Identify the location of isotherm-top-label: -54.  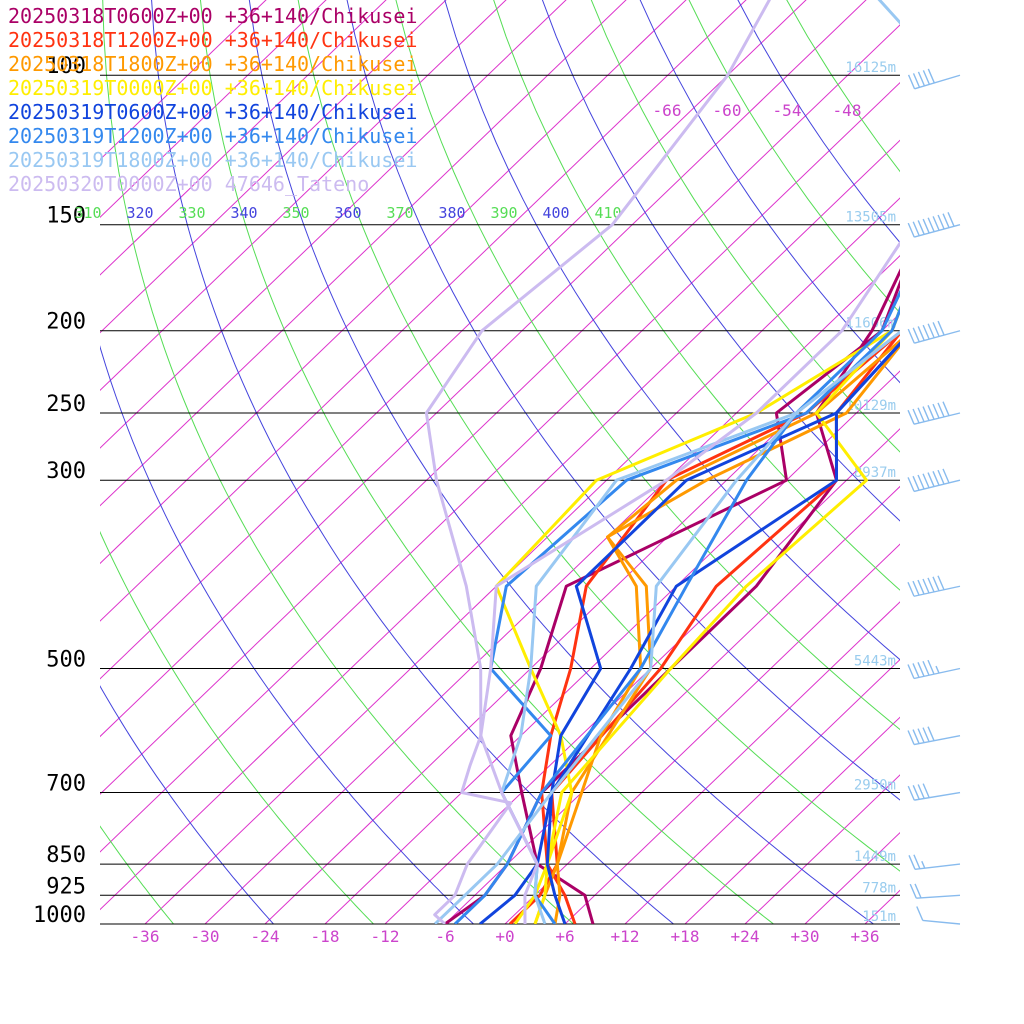
(787, 110).